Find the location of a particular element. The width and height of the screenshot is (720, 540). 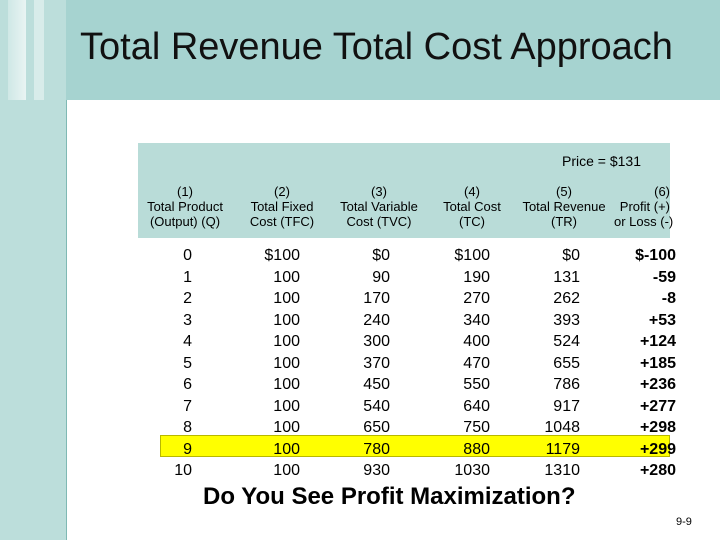

column-header-tfc: (2) Total Fixed Cost (TFC) is located at coordinates (282, 206).